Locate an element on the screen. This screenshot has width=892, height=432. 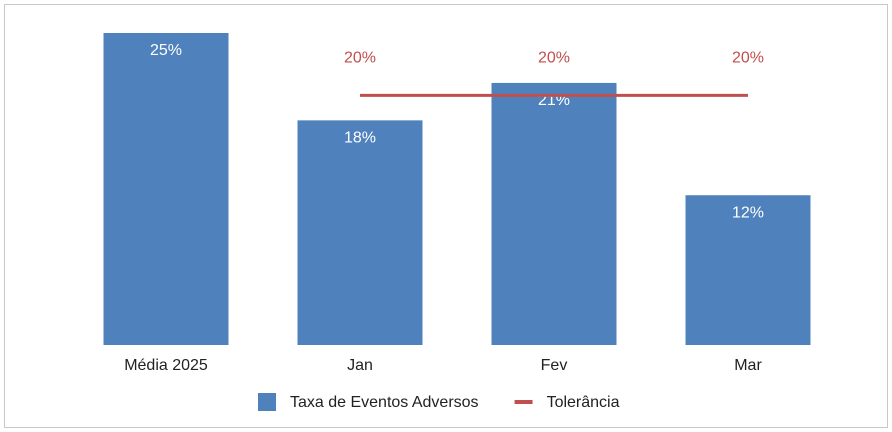
x-tick-label: Jan is located at coordinates (360, 365).